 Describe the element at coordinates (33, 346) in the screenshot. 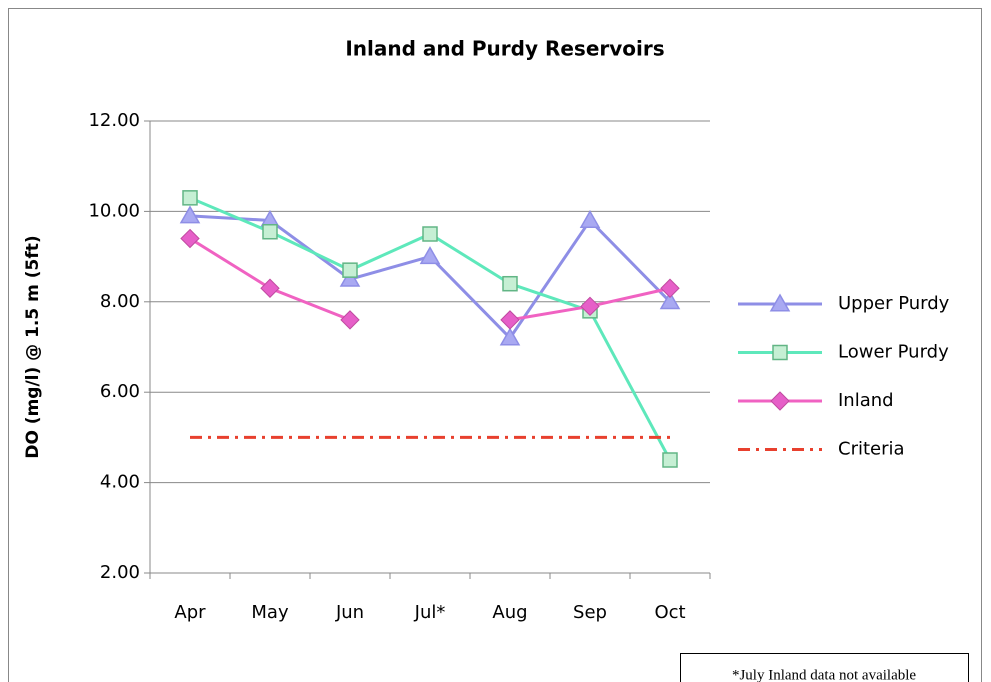

I see `y-axis-label: DO (mg/l) @ 1.5 m (5ft)` at that location.